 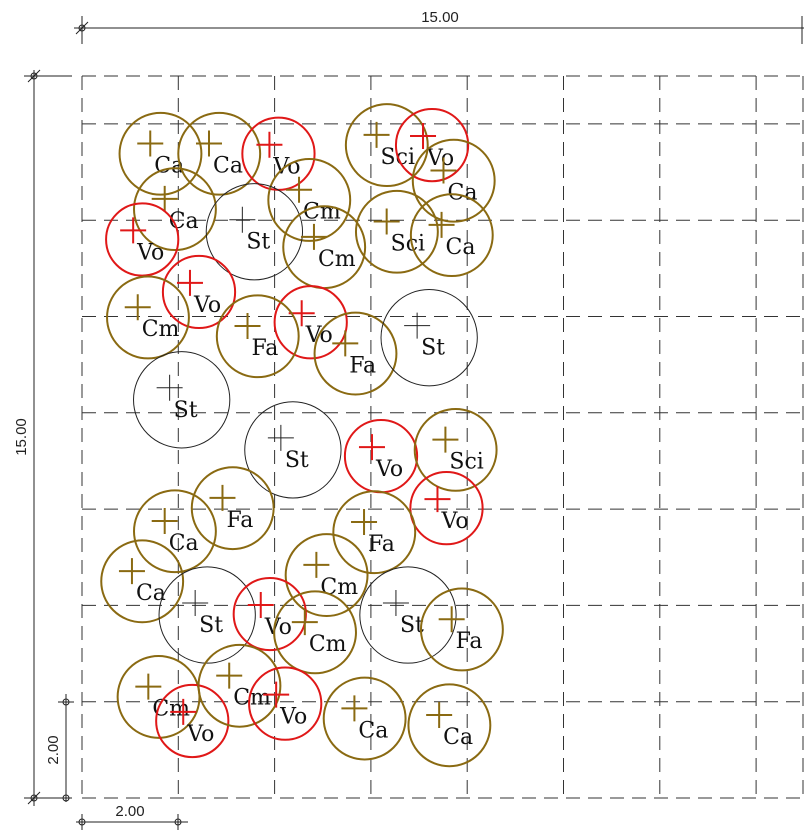 I want to click on small-horizontal-dimension, so click(x=132, y=822).